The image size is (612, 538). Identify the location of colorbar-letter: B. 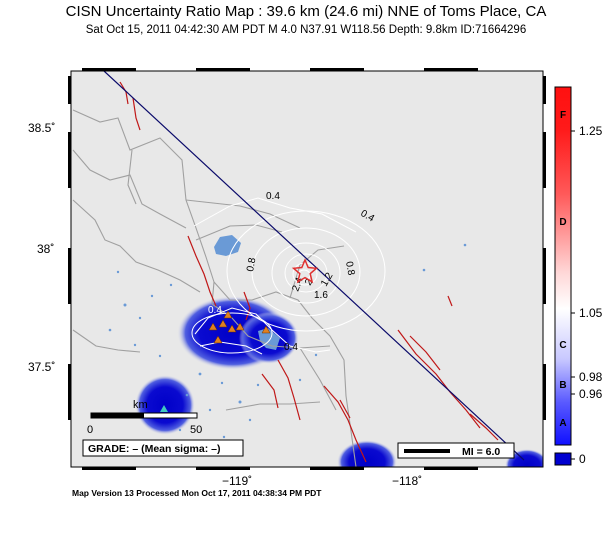
(562, 385).